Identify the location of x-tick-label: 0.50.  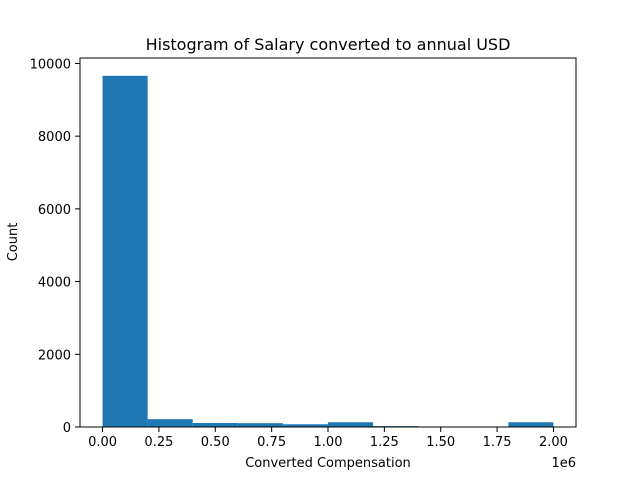
(215, 442).